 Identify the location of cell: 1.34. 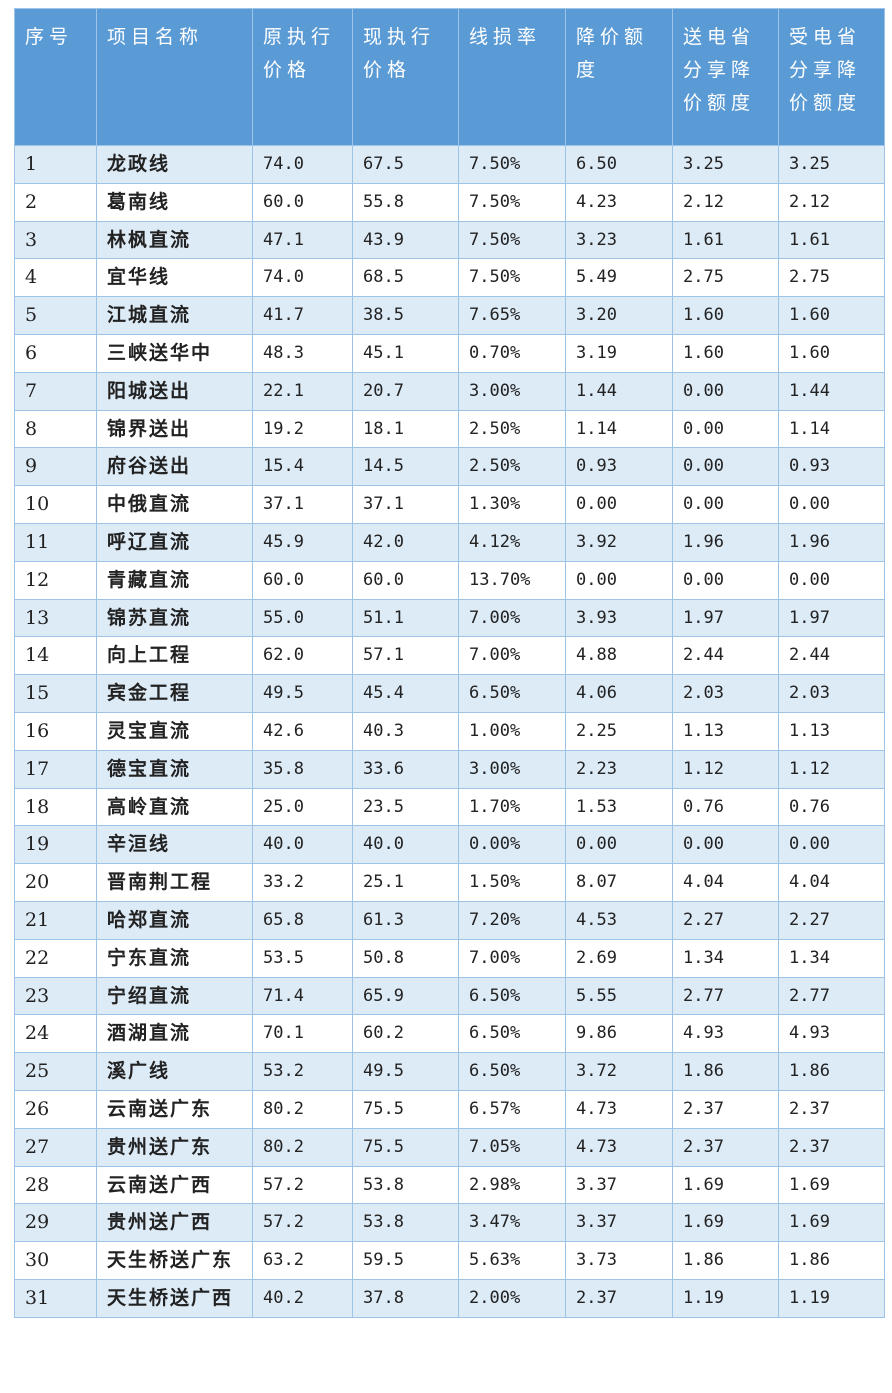
(725, 958).